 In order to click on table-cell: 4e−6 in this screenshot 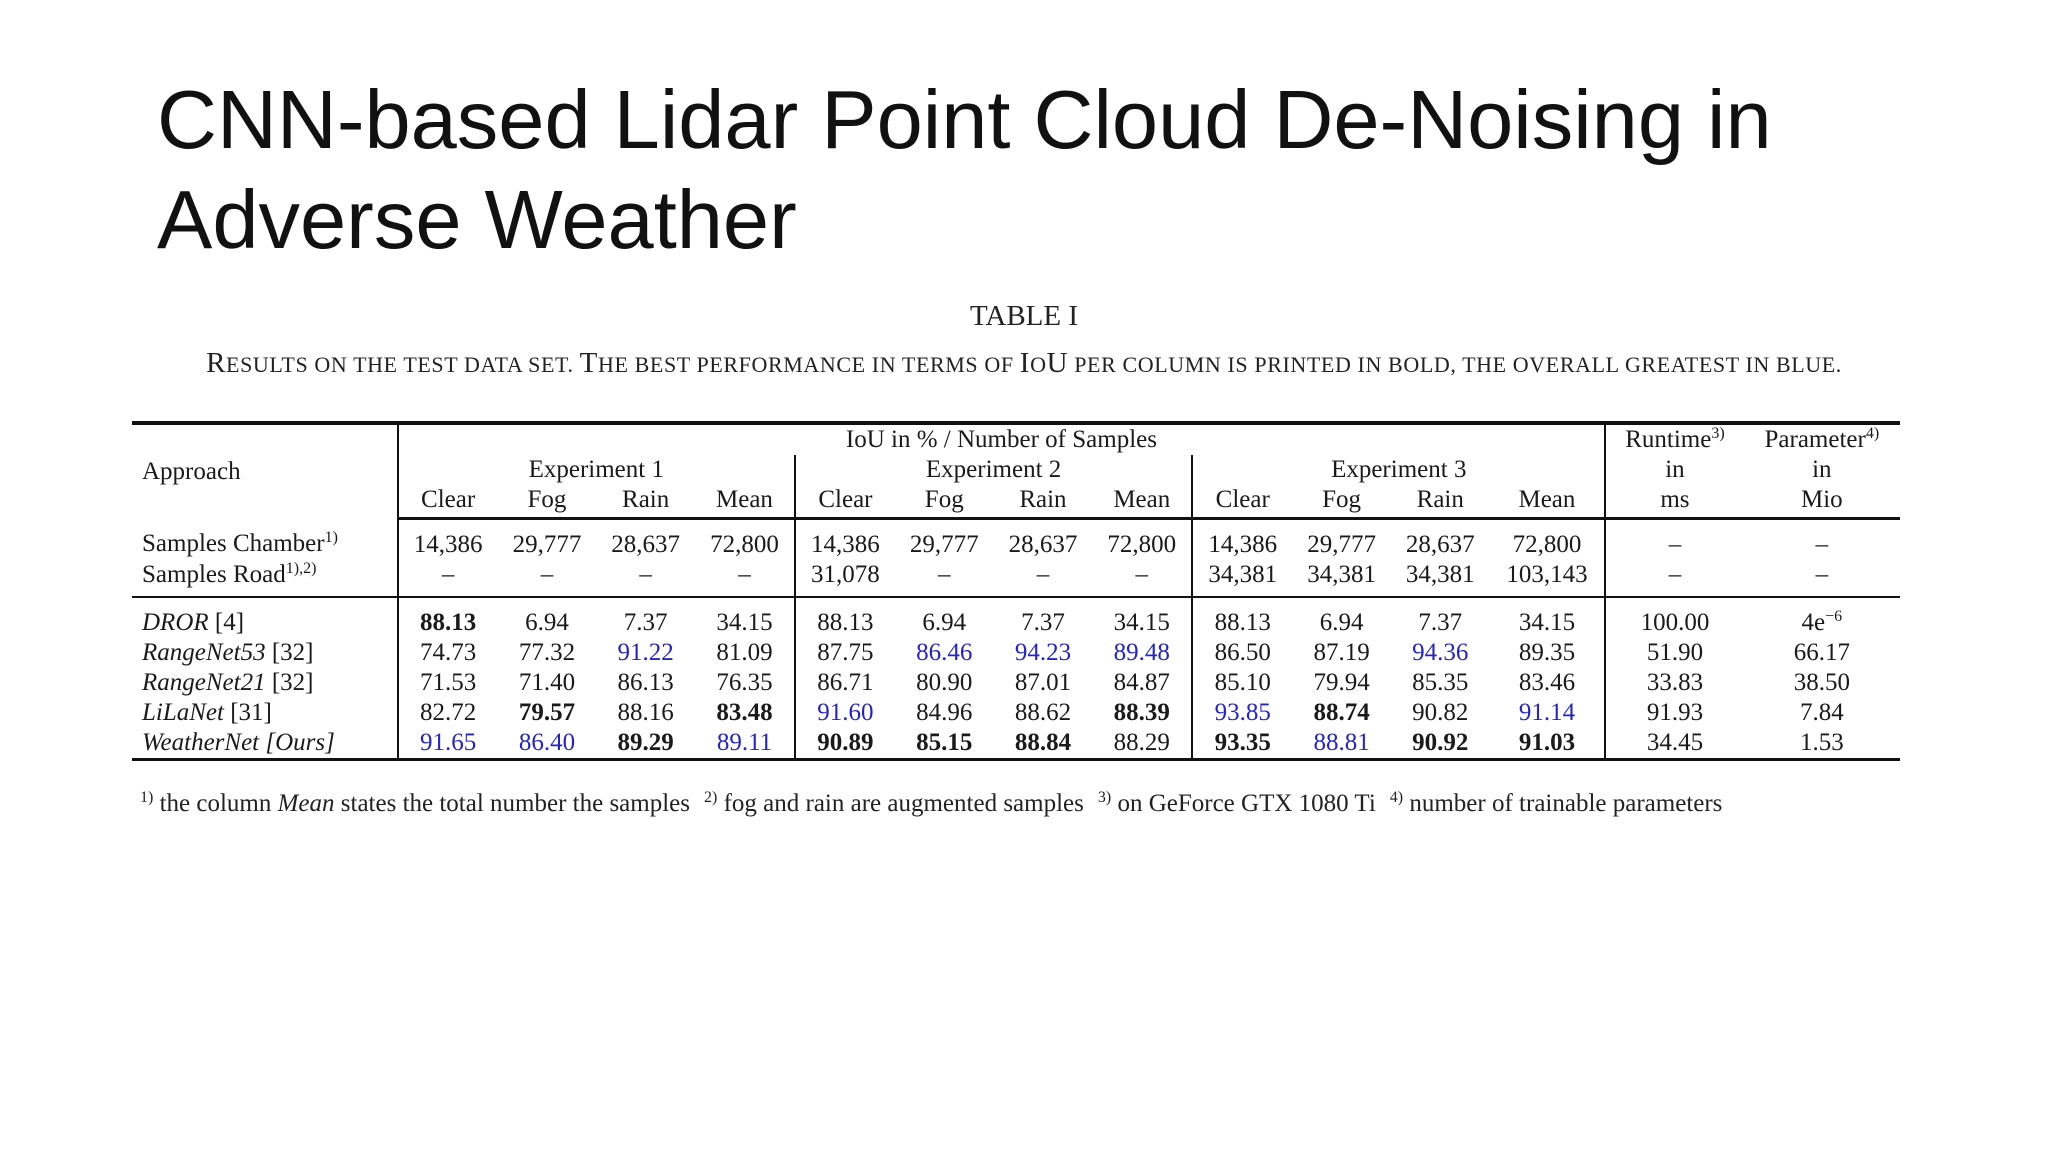, I will do `click(1822, 622)`.